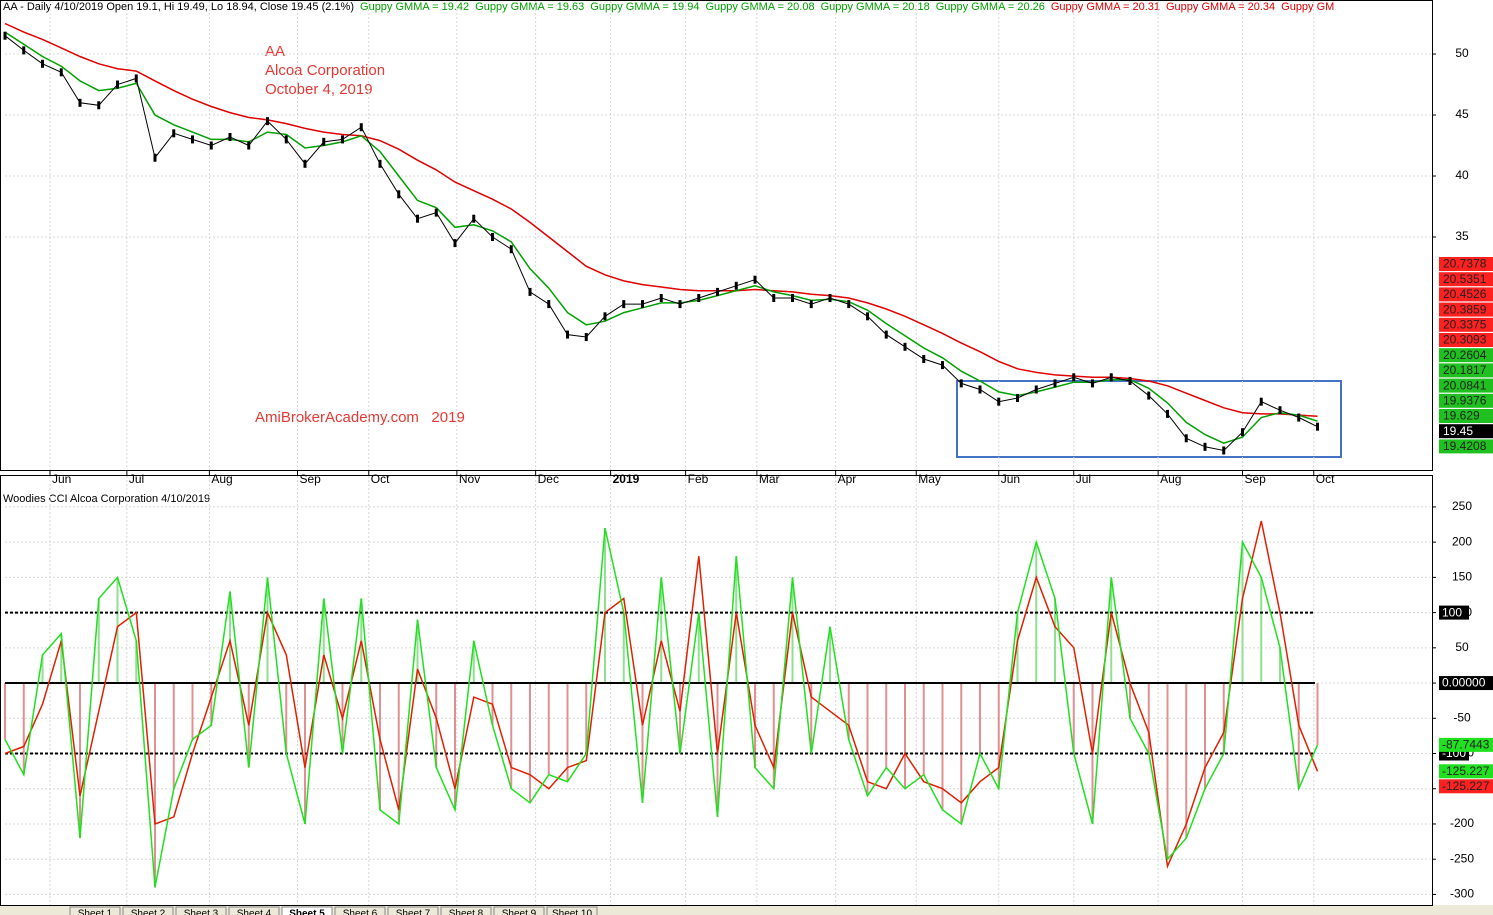 Image resolution: width=1493 pixels, height=915 pixels. What do you see at coordinates (414, 7) in the screenshot?
I see `gmma-label: Guppy GMMA = 19.42` at bounding box center [414, 7].